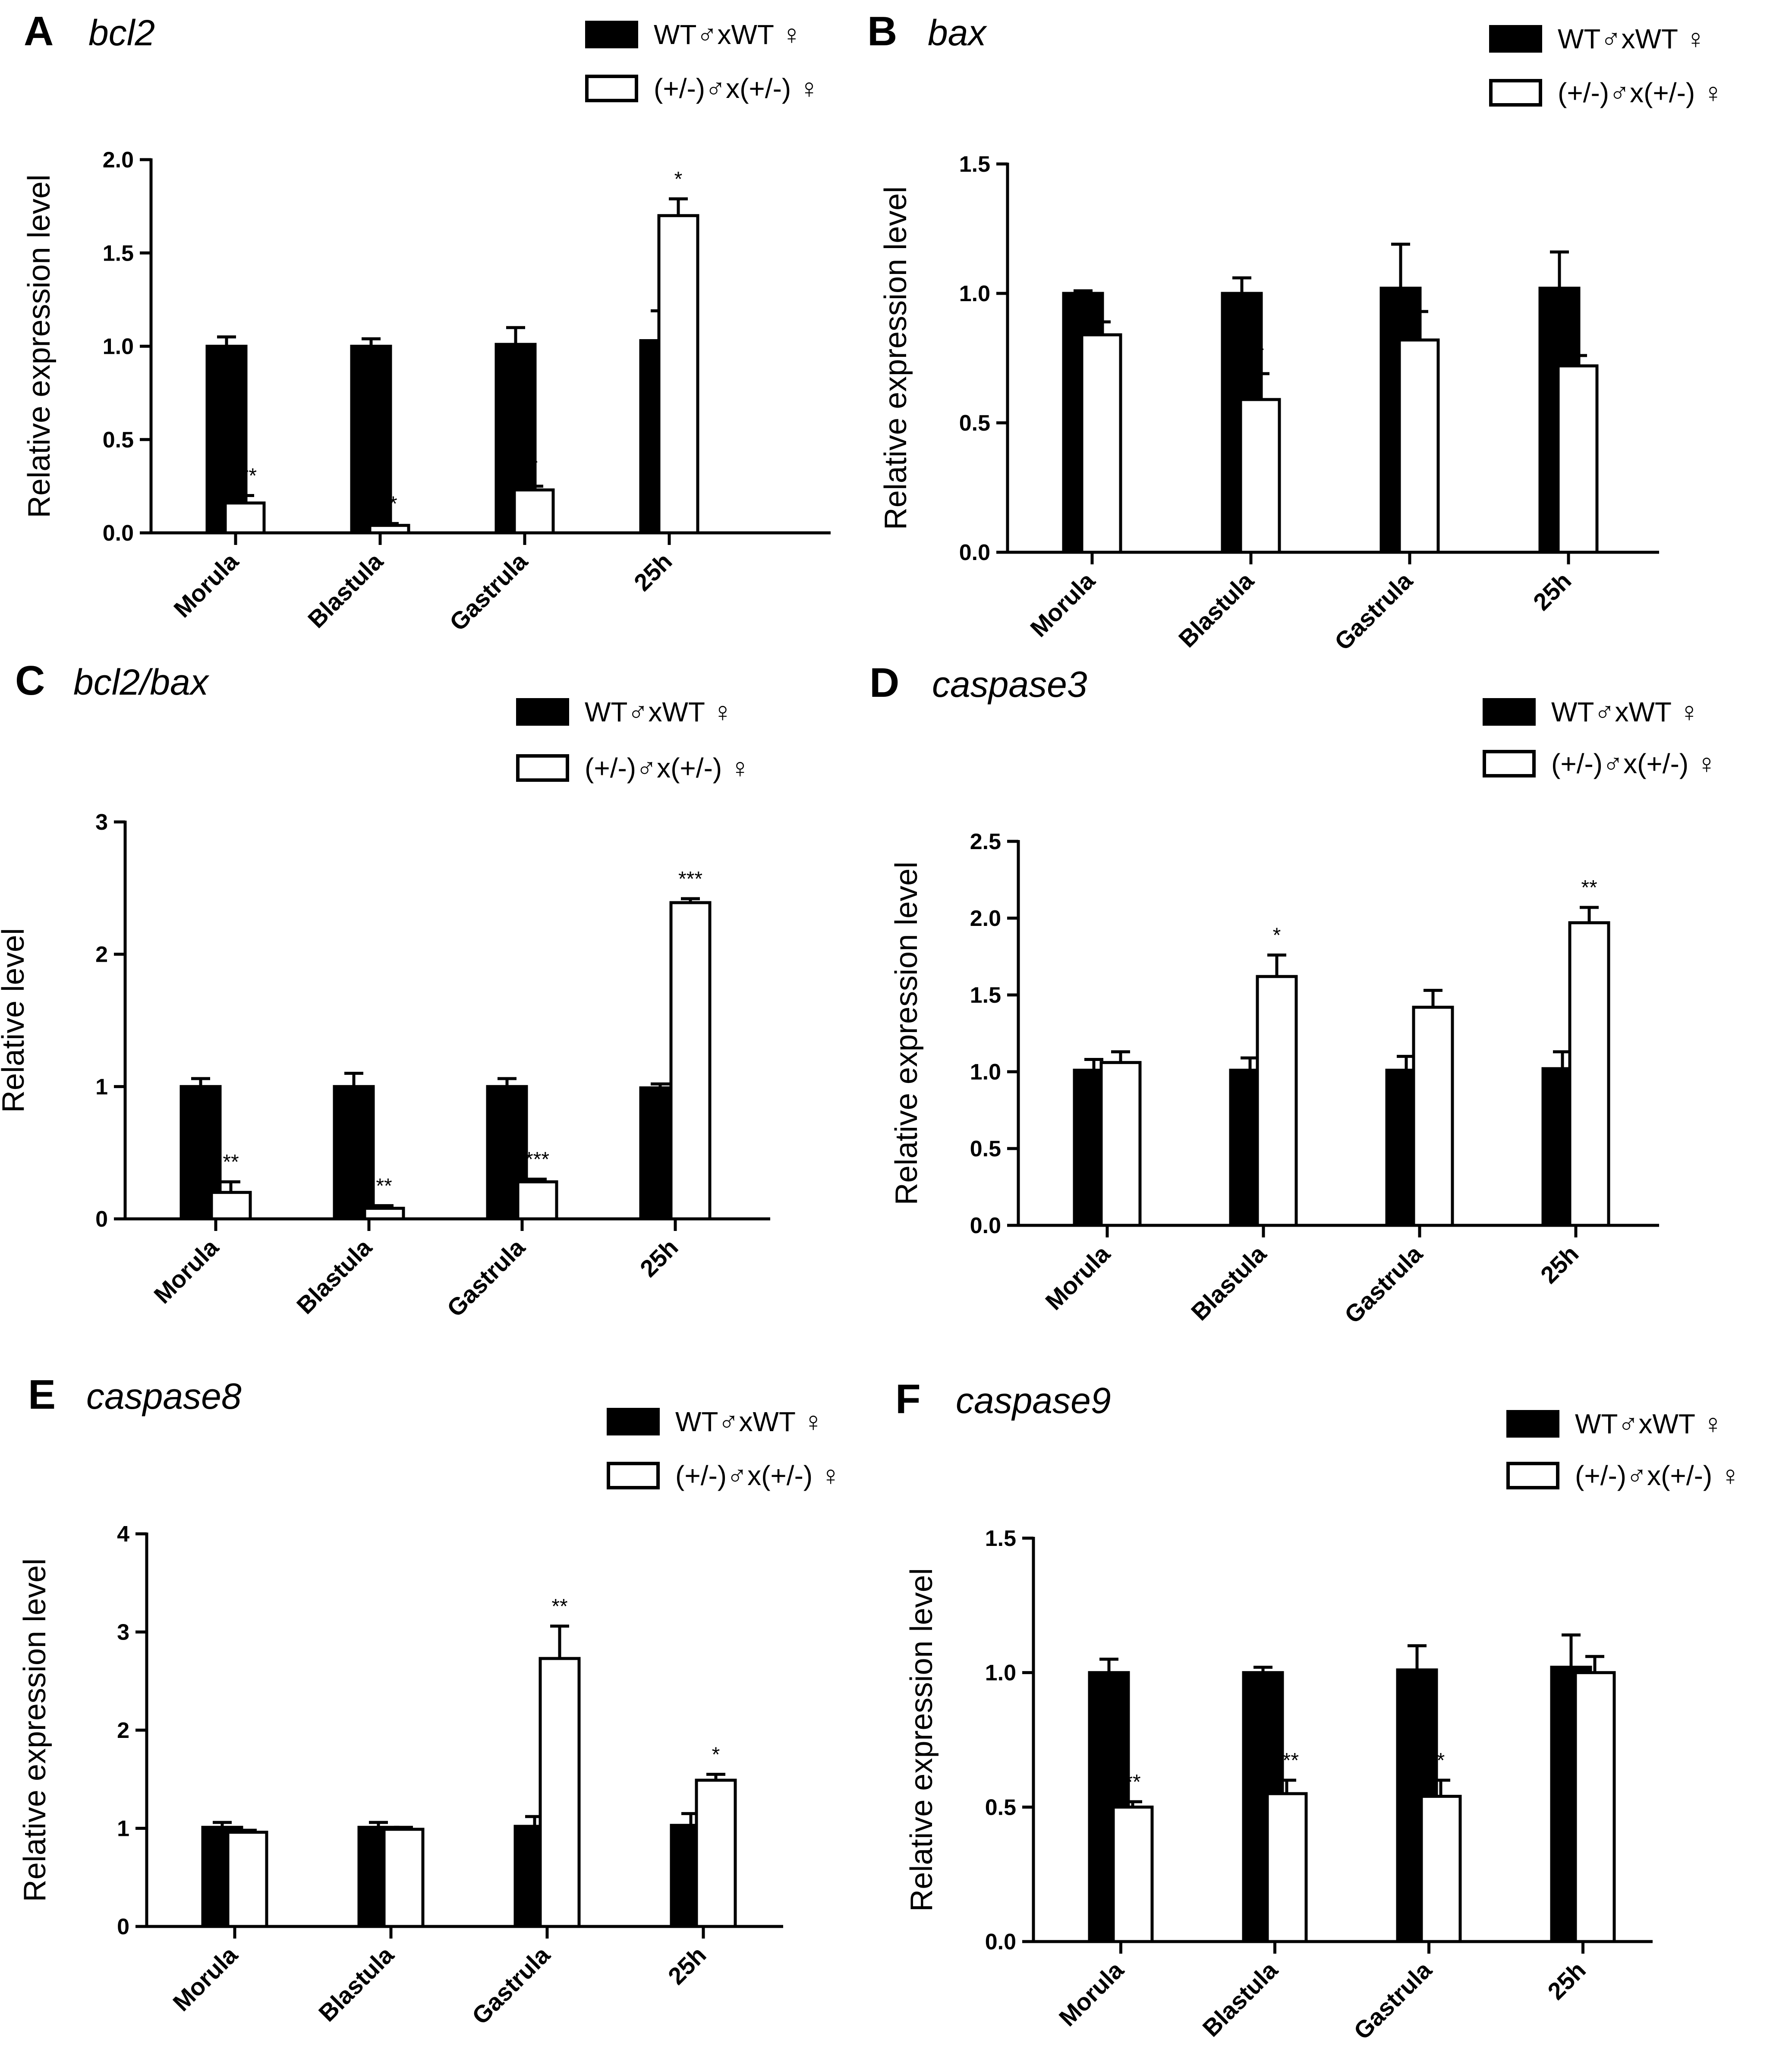 This screenshot has height=2071, width=1792. I want to click on y-tick-label: 0, so click(101, 1219).